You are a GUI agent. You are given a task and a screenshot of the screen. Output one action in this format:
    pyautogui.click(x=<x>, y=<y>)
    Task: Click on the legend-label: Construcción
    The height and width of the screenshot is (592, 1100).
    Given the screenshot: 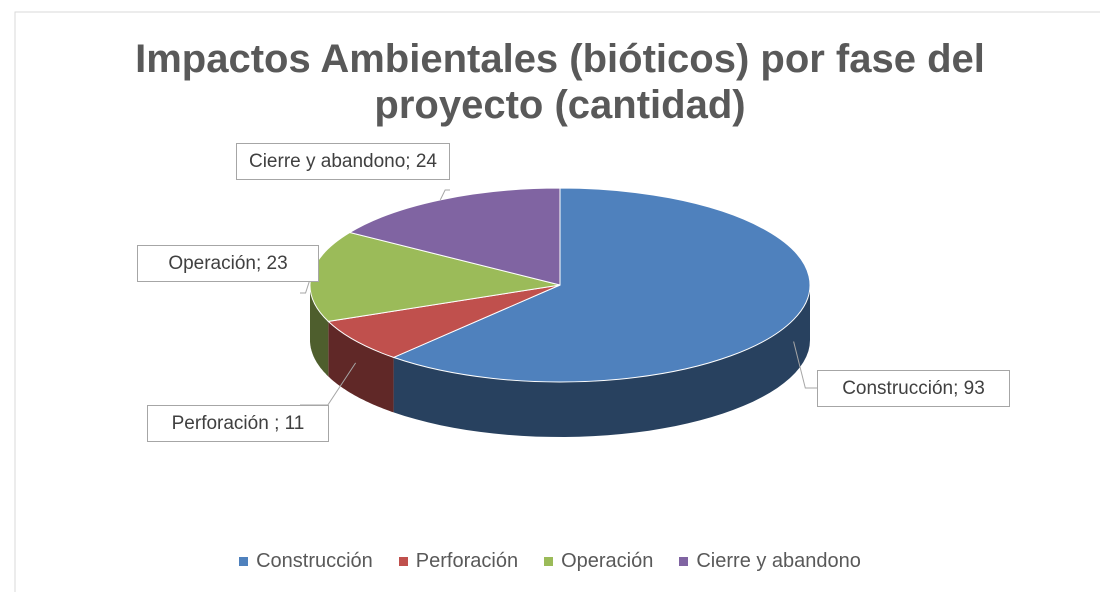 What is the action you would take?
    pyautogui.click(x=314, y=561)
    